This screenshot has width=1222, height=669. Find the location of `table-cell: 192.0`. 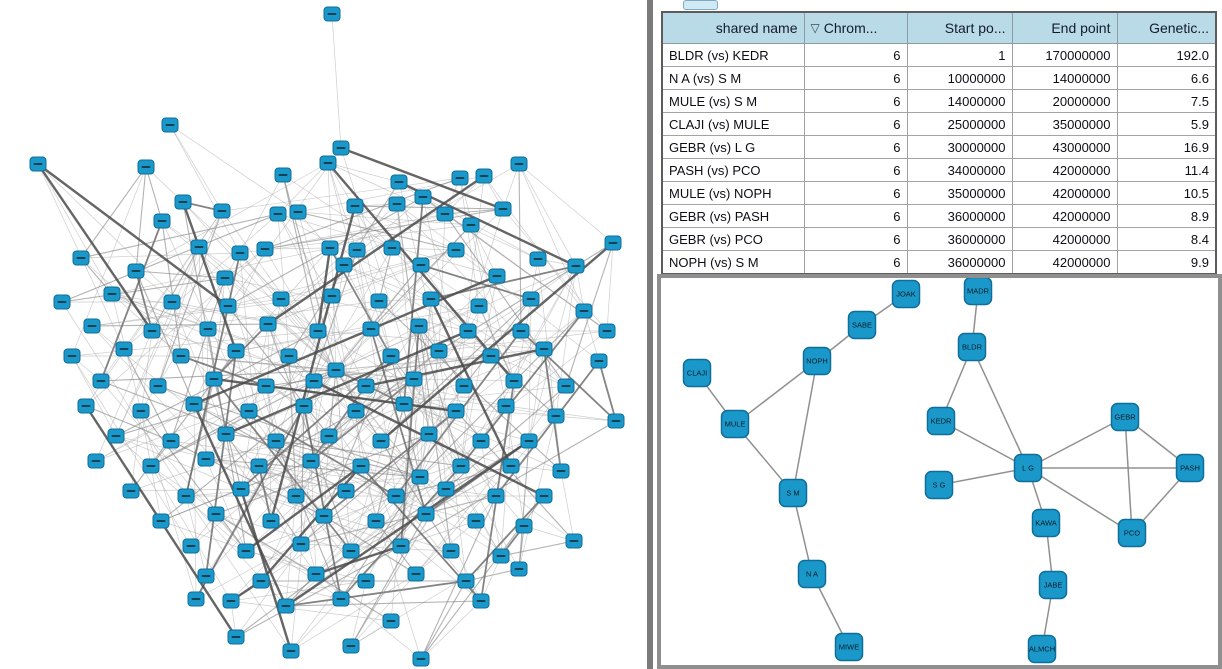

table-cell: 192.0 is located at coordinates (1166, 55).